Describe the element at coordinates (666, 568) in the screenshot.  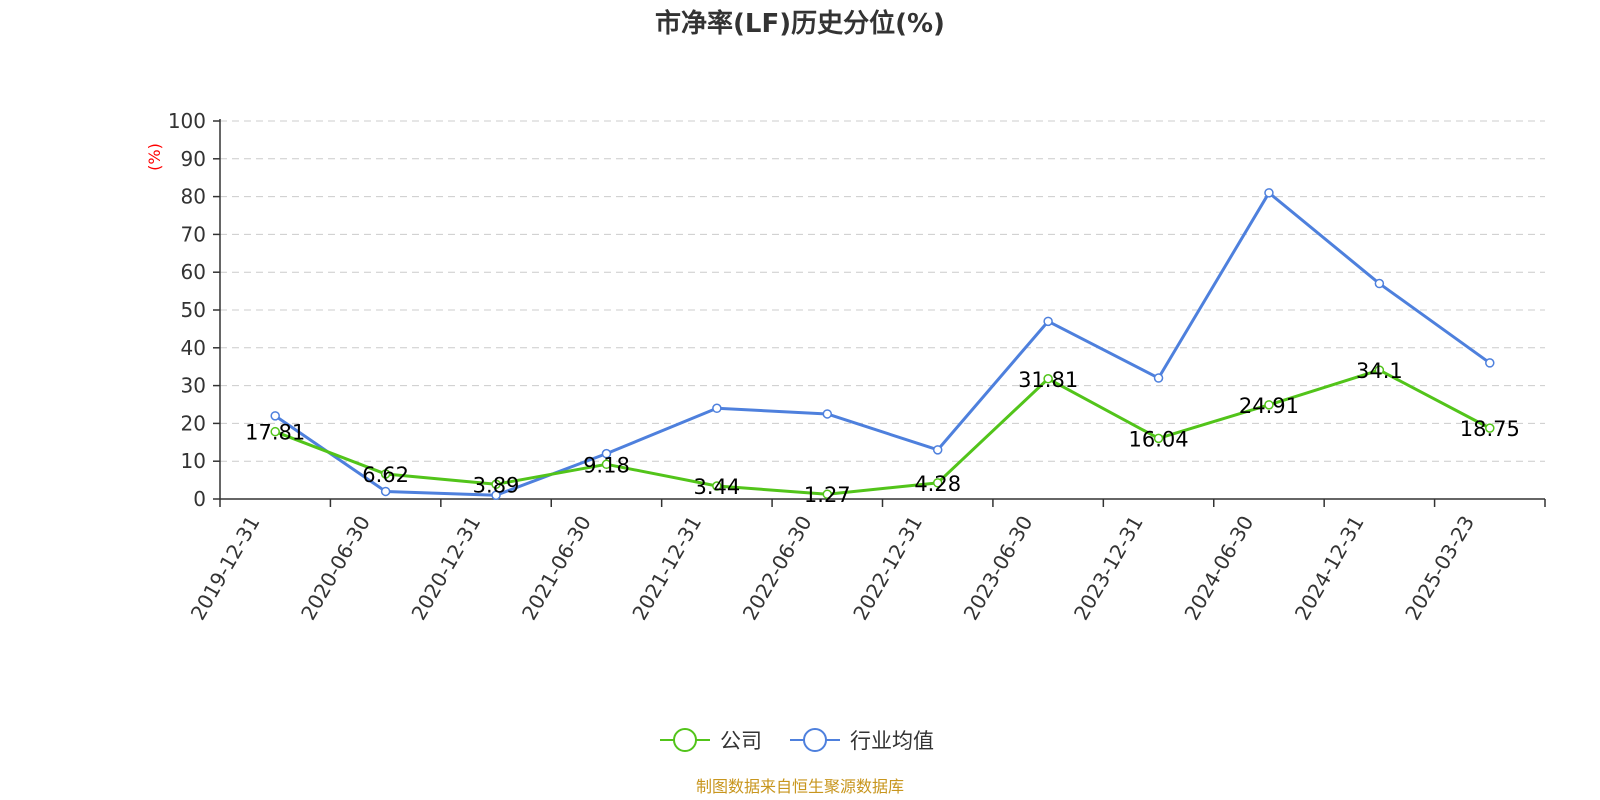
I see `x-tick-label: 2021-12-31` at that location.